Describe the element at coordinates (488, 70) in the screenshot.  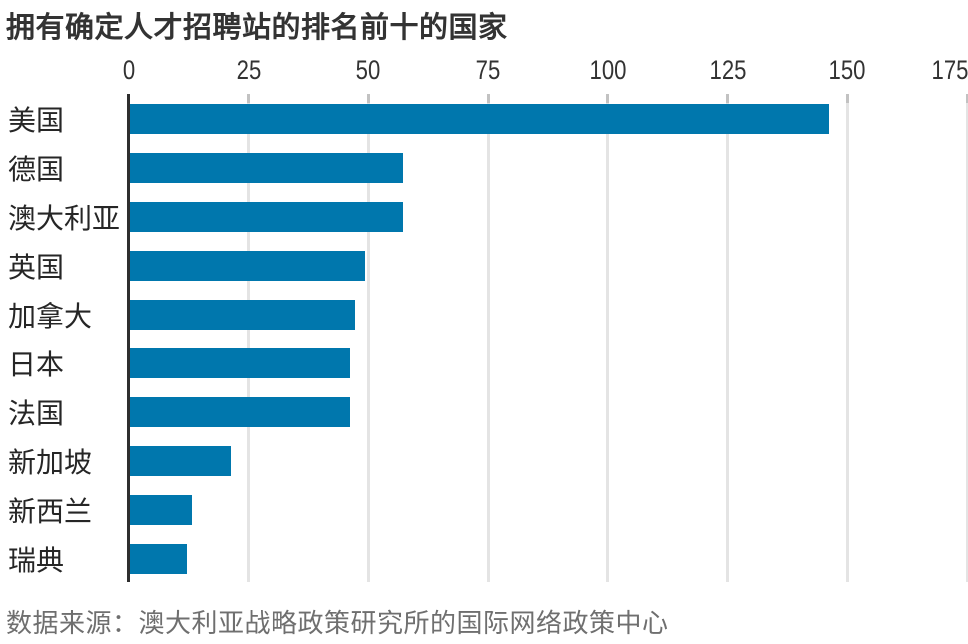
I see `x-tick-label-75: 75` at that location.